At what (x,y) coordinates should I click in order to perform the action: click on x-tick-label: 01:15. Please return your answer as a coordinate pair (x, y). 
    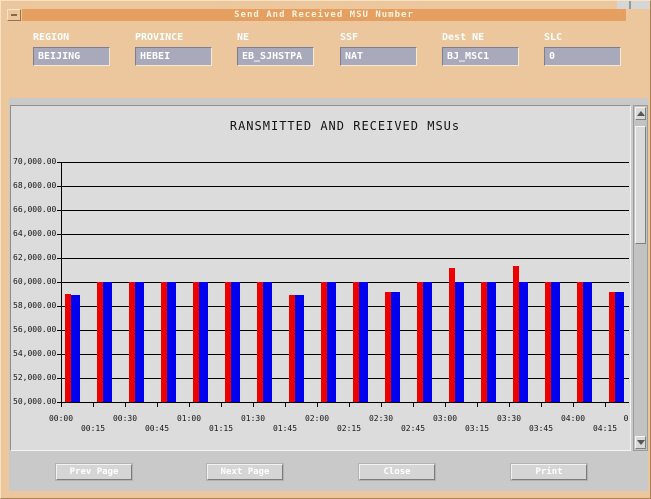
    Looking at the image, I should click on (221, 428).